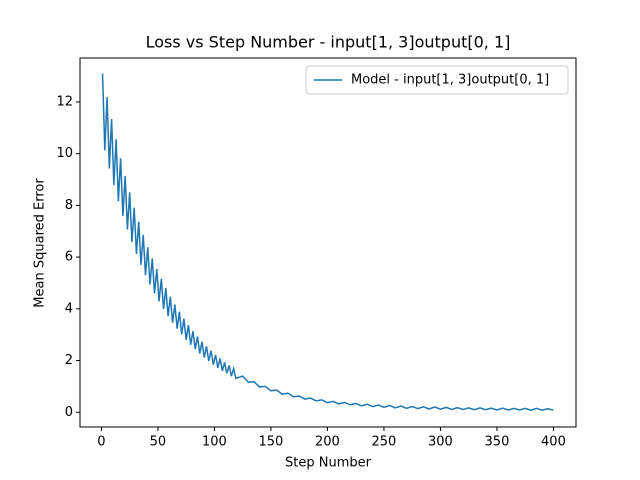 This screenshot has height=480, width=640. Describe the element at coordinates (327, 442) in the screenshot. I see `x-tick-label: 200` at that location.